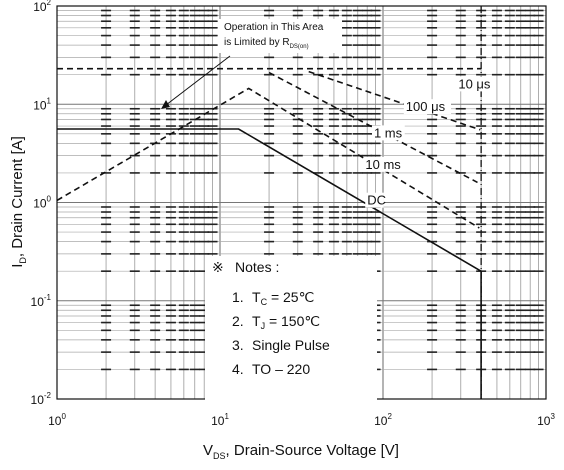 Image resolution: width=564 pixels, height=470 pixels. I want to click on curve-labels: 10 μs 100 μs 1 ms 10 ms DC, so click(430, 142).